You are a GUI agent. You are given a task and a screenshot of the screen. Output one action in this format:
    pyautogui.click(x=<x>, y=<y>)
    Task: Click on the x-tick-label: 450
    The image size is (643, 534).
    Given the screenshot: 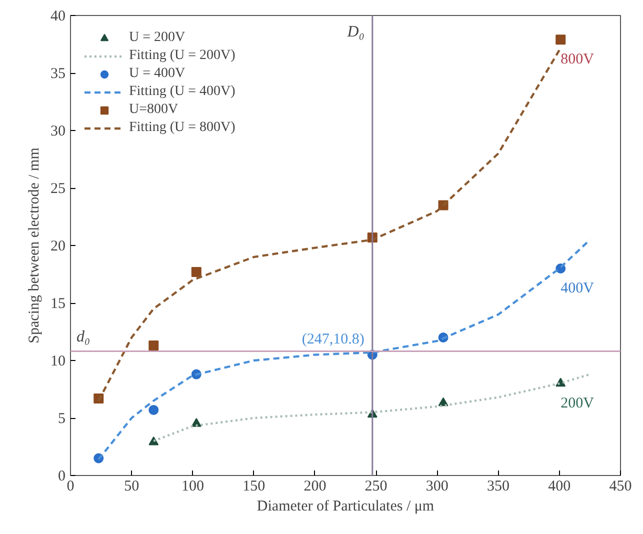 What is the action you would take?
    pyautogui.click(x=620, y=486)
    